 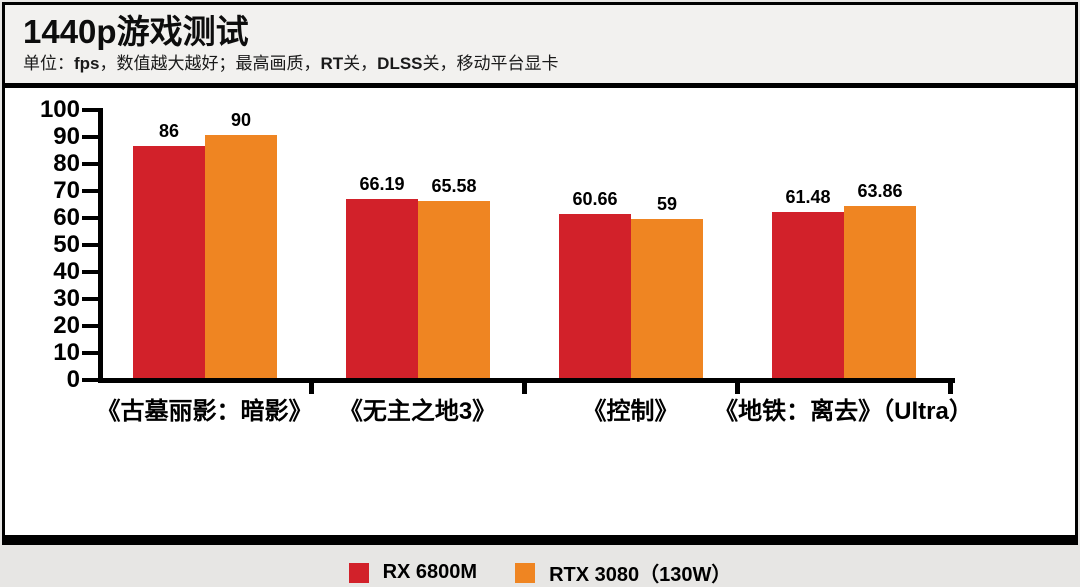 I want to click on legend-item: RX 6800M, so click(x=413, y=572).